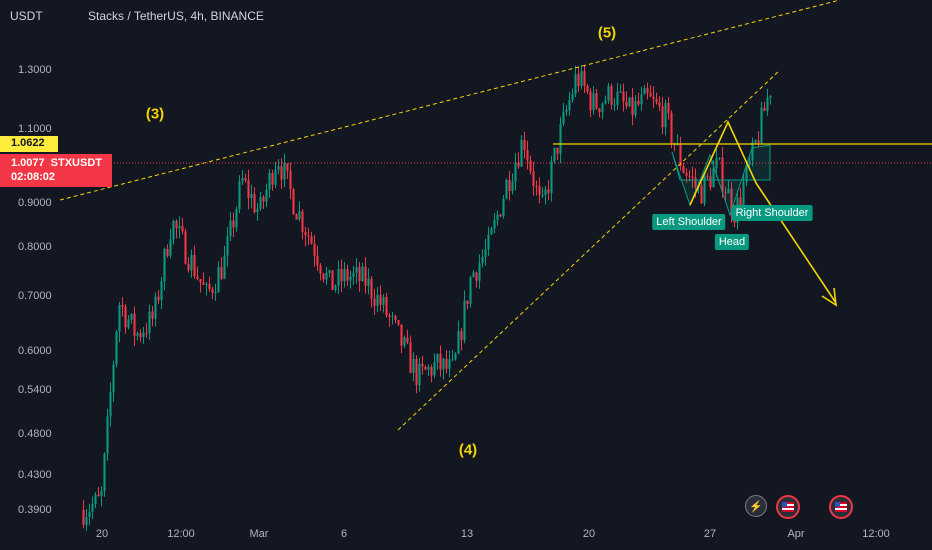  I want to click on wave-3-label: (3), so click(155, 114).